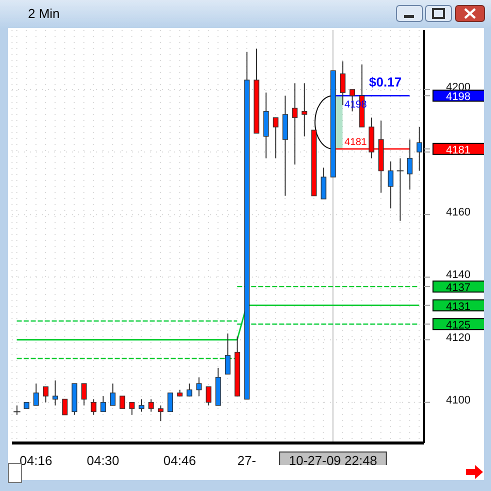 This screenshot has width=491, height=491. What do you see at coordinates (458, 97) in the screenshot?
I see `y-tick-label: 4198` at bounding box center [458, 97].